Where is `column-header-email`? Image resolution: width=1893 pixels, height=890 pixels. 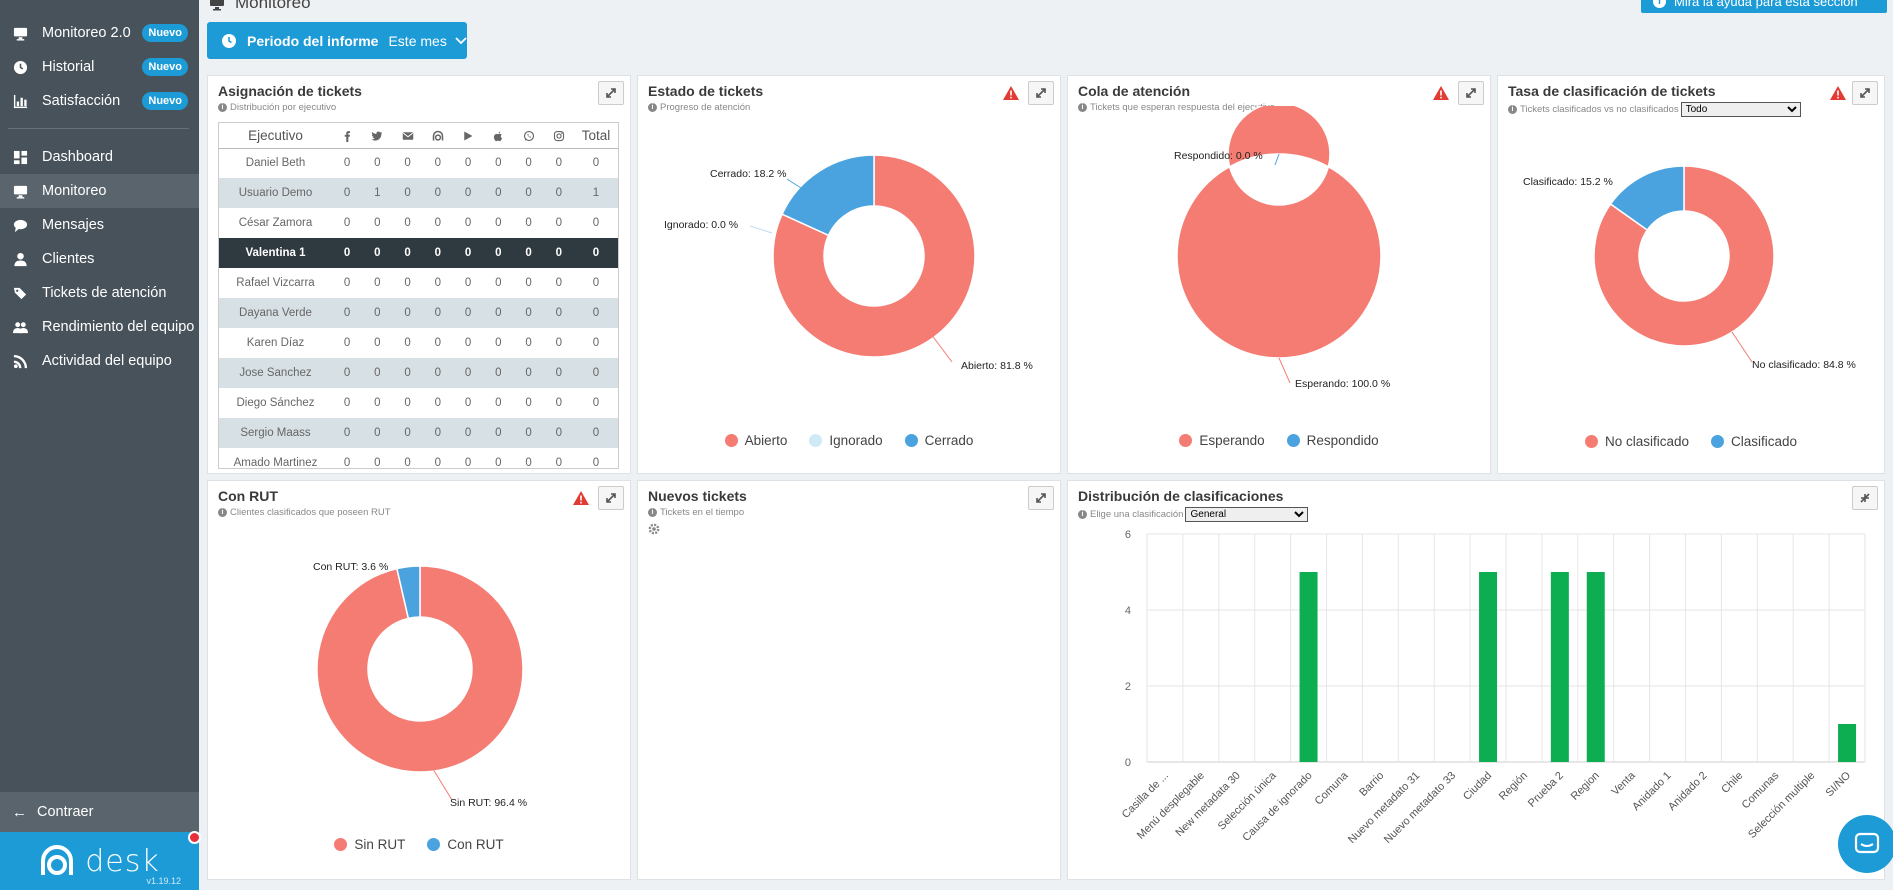
column-header-email is located at coordinates (407, 136).